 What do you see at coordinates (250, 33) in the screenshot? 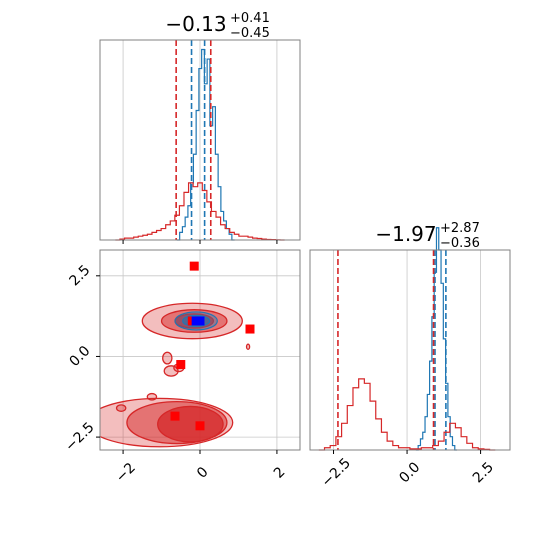
I see `marginal-x-title-lower: −0.45` at bounding box center [250, 33].